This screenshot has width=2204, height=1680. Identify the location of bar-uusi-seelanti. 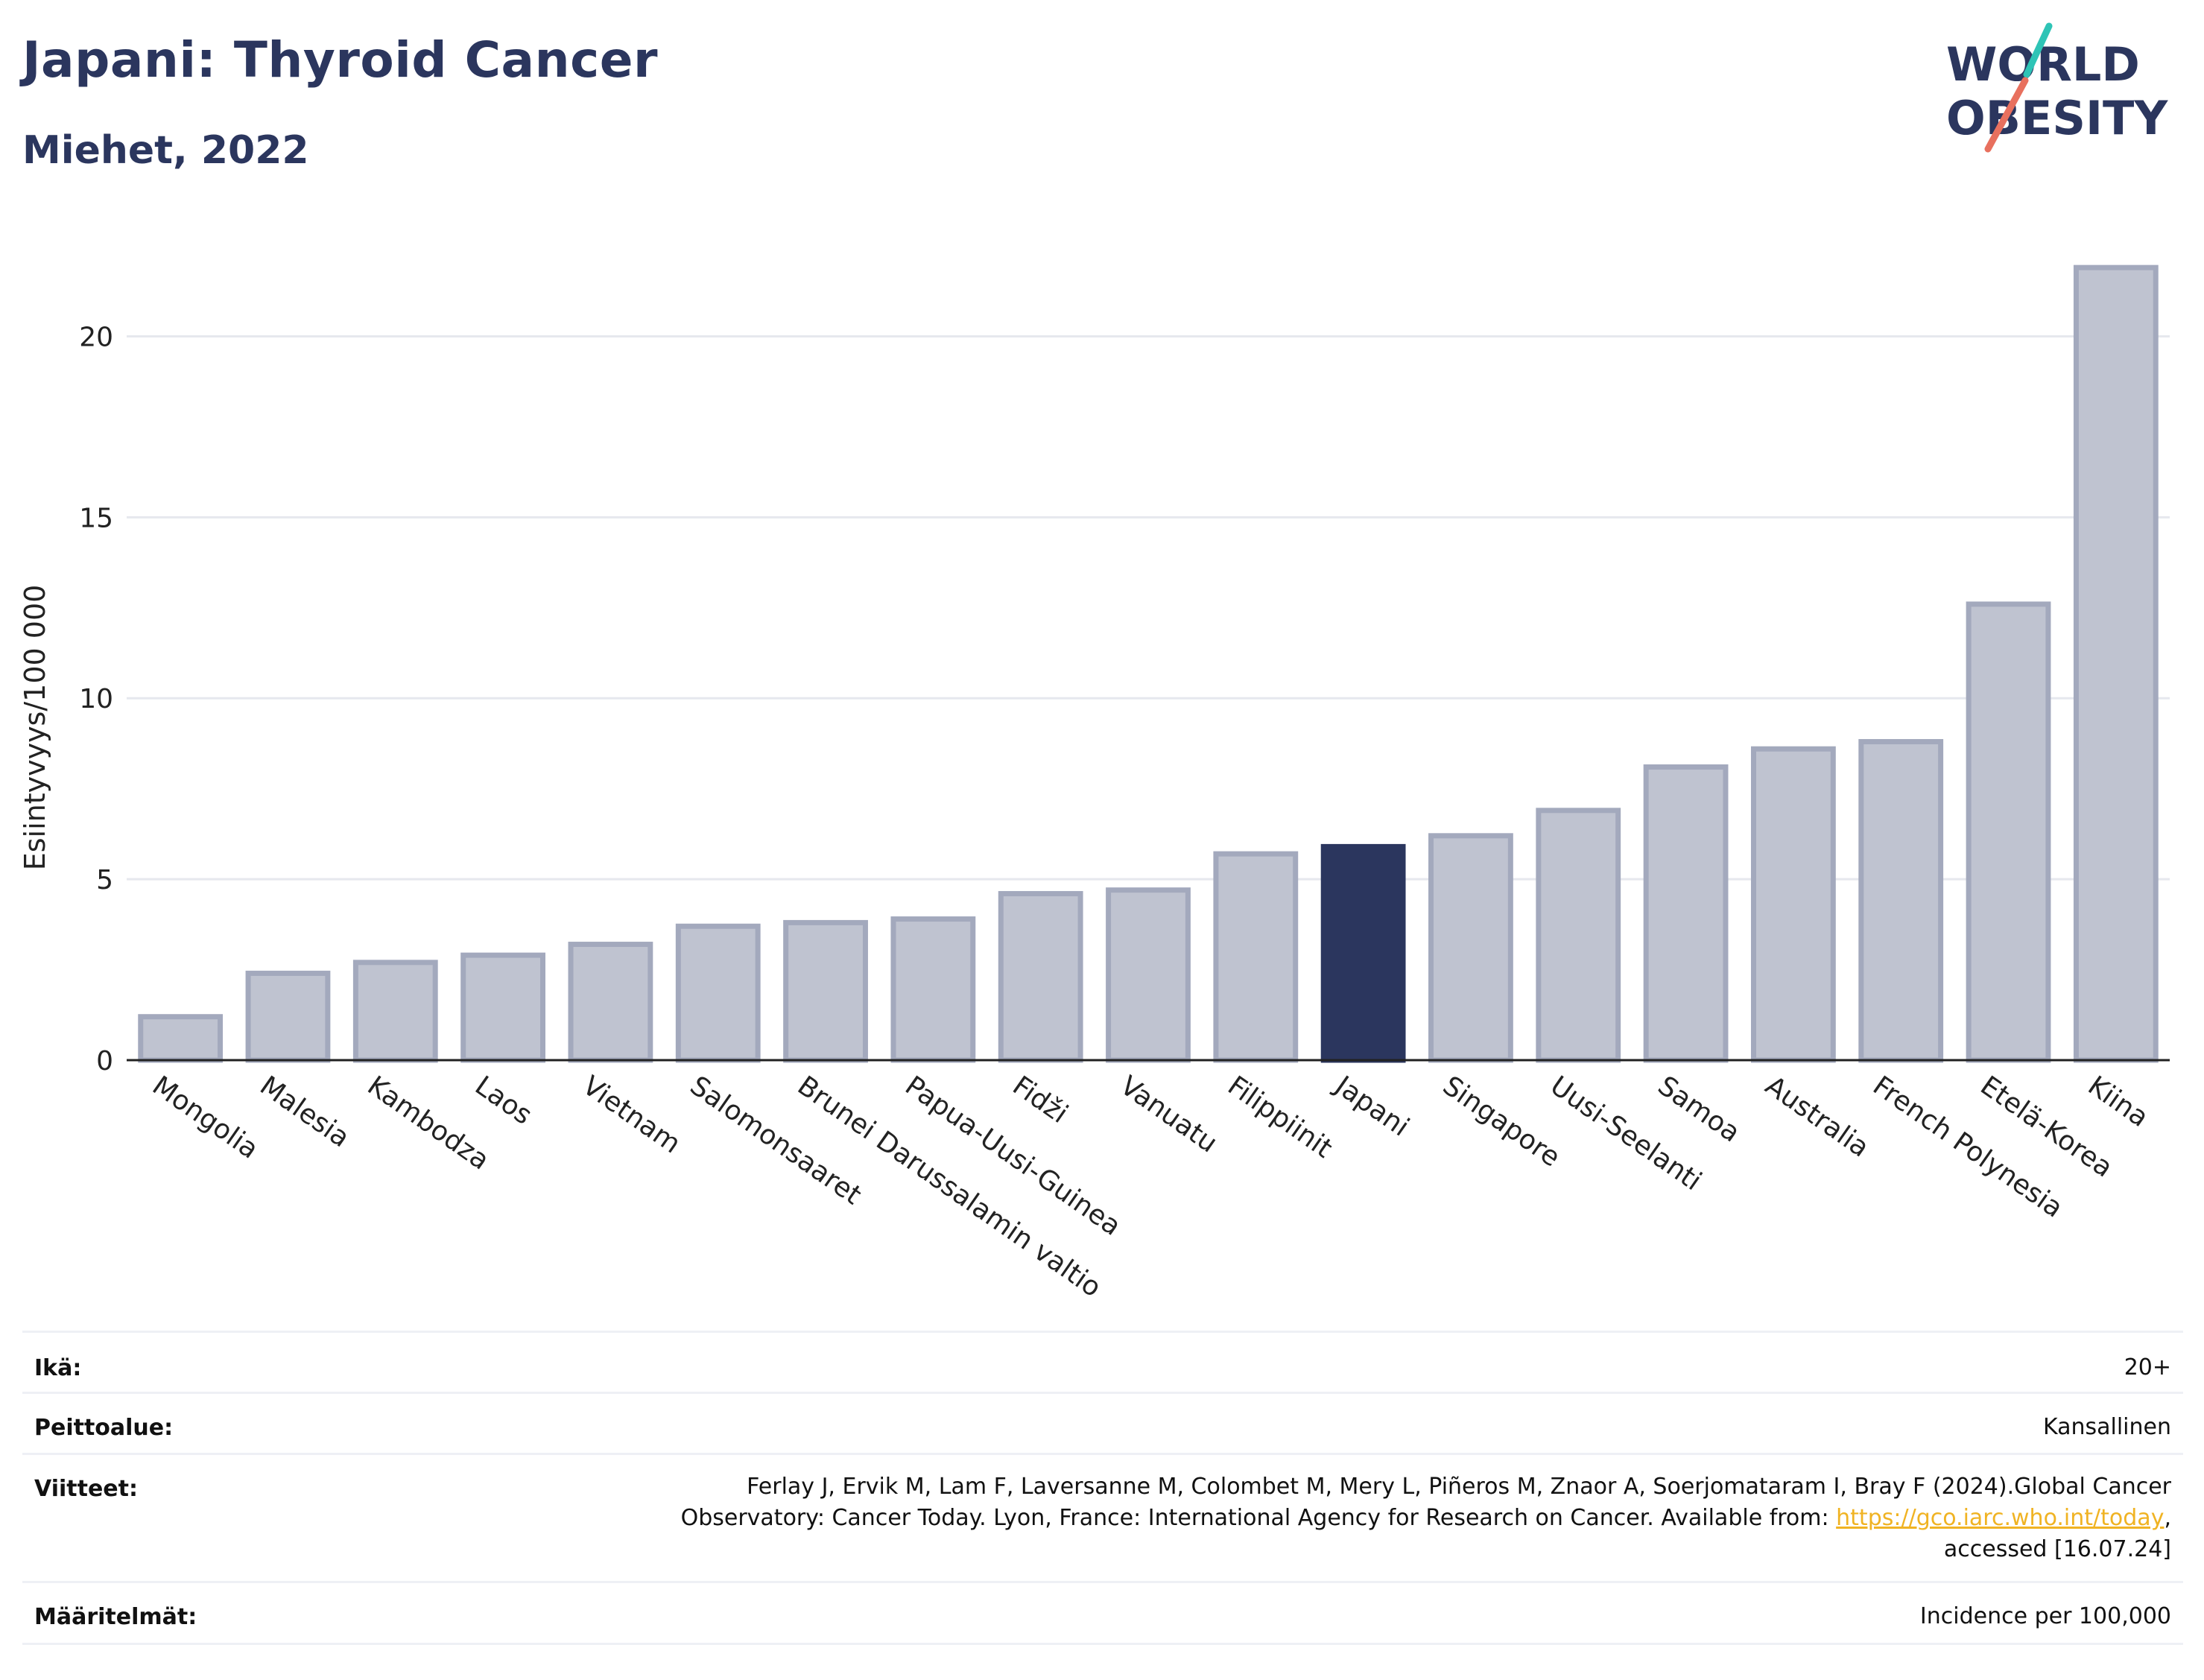
(1578, 935).